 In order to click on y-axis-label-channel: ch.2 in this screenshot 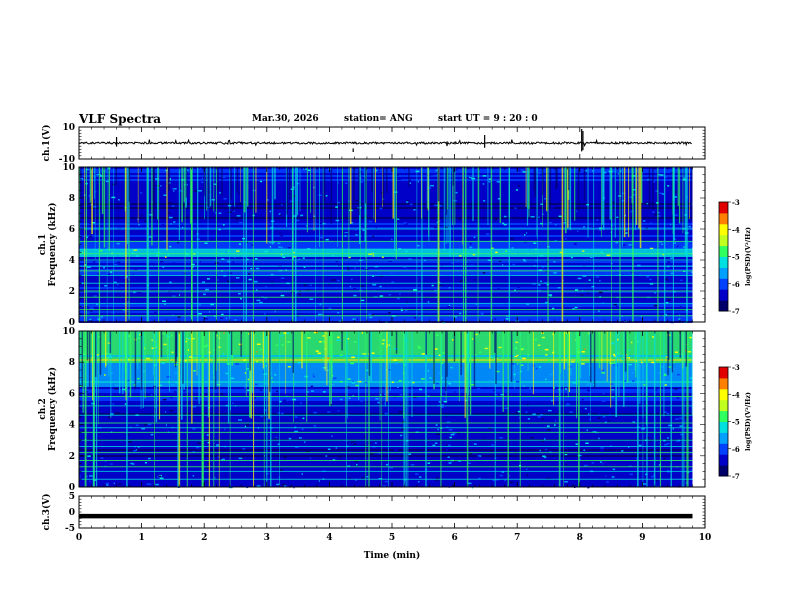, I will do `click(43, 408)`.